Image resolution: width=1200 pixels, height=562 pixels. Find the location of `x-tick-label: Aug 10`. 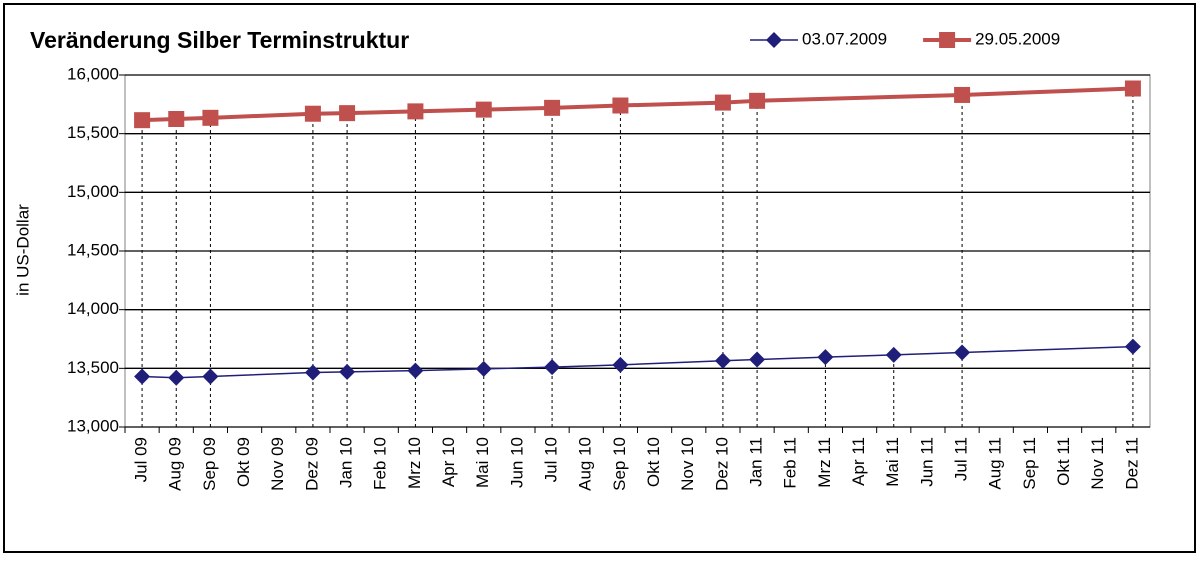

x-tick-label: Aug 10 is located at coordinates (585, 464).